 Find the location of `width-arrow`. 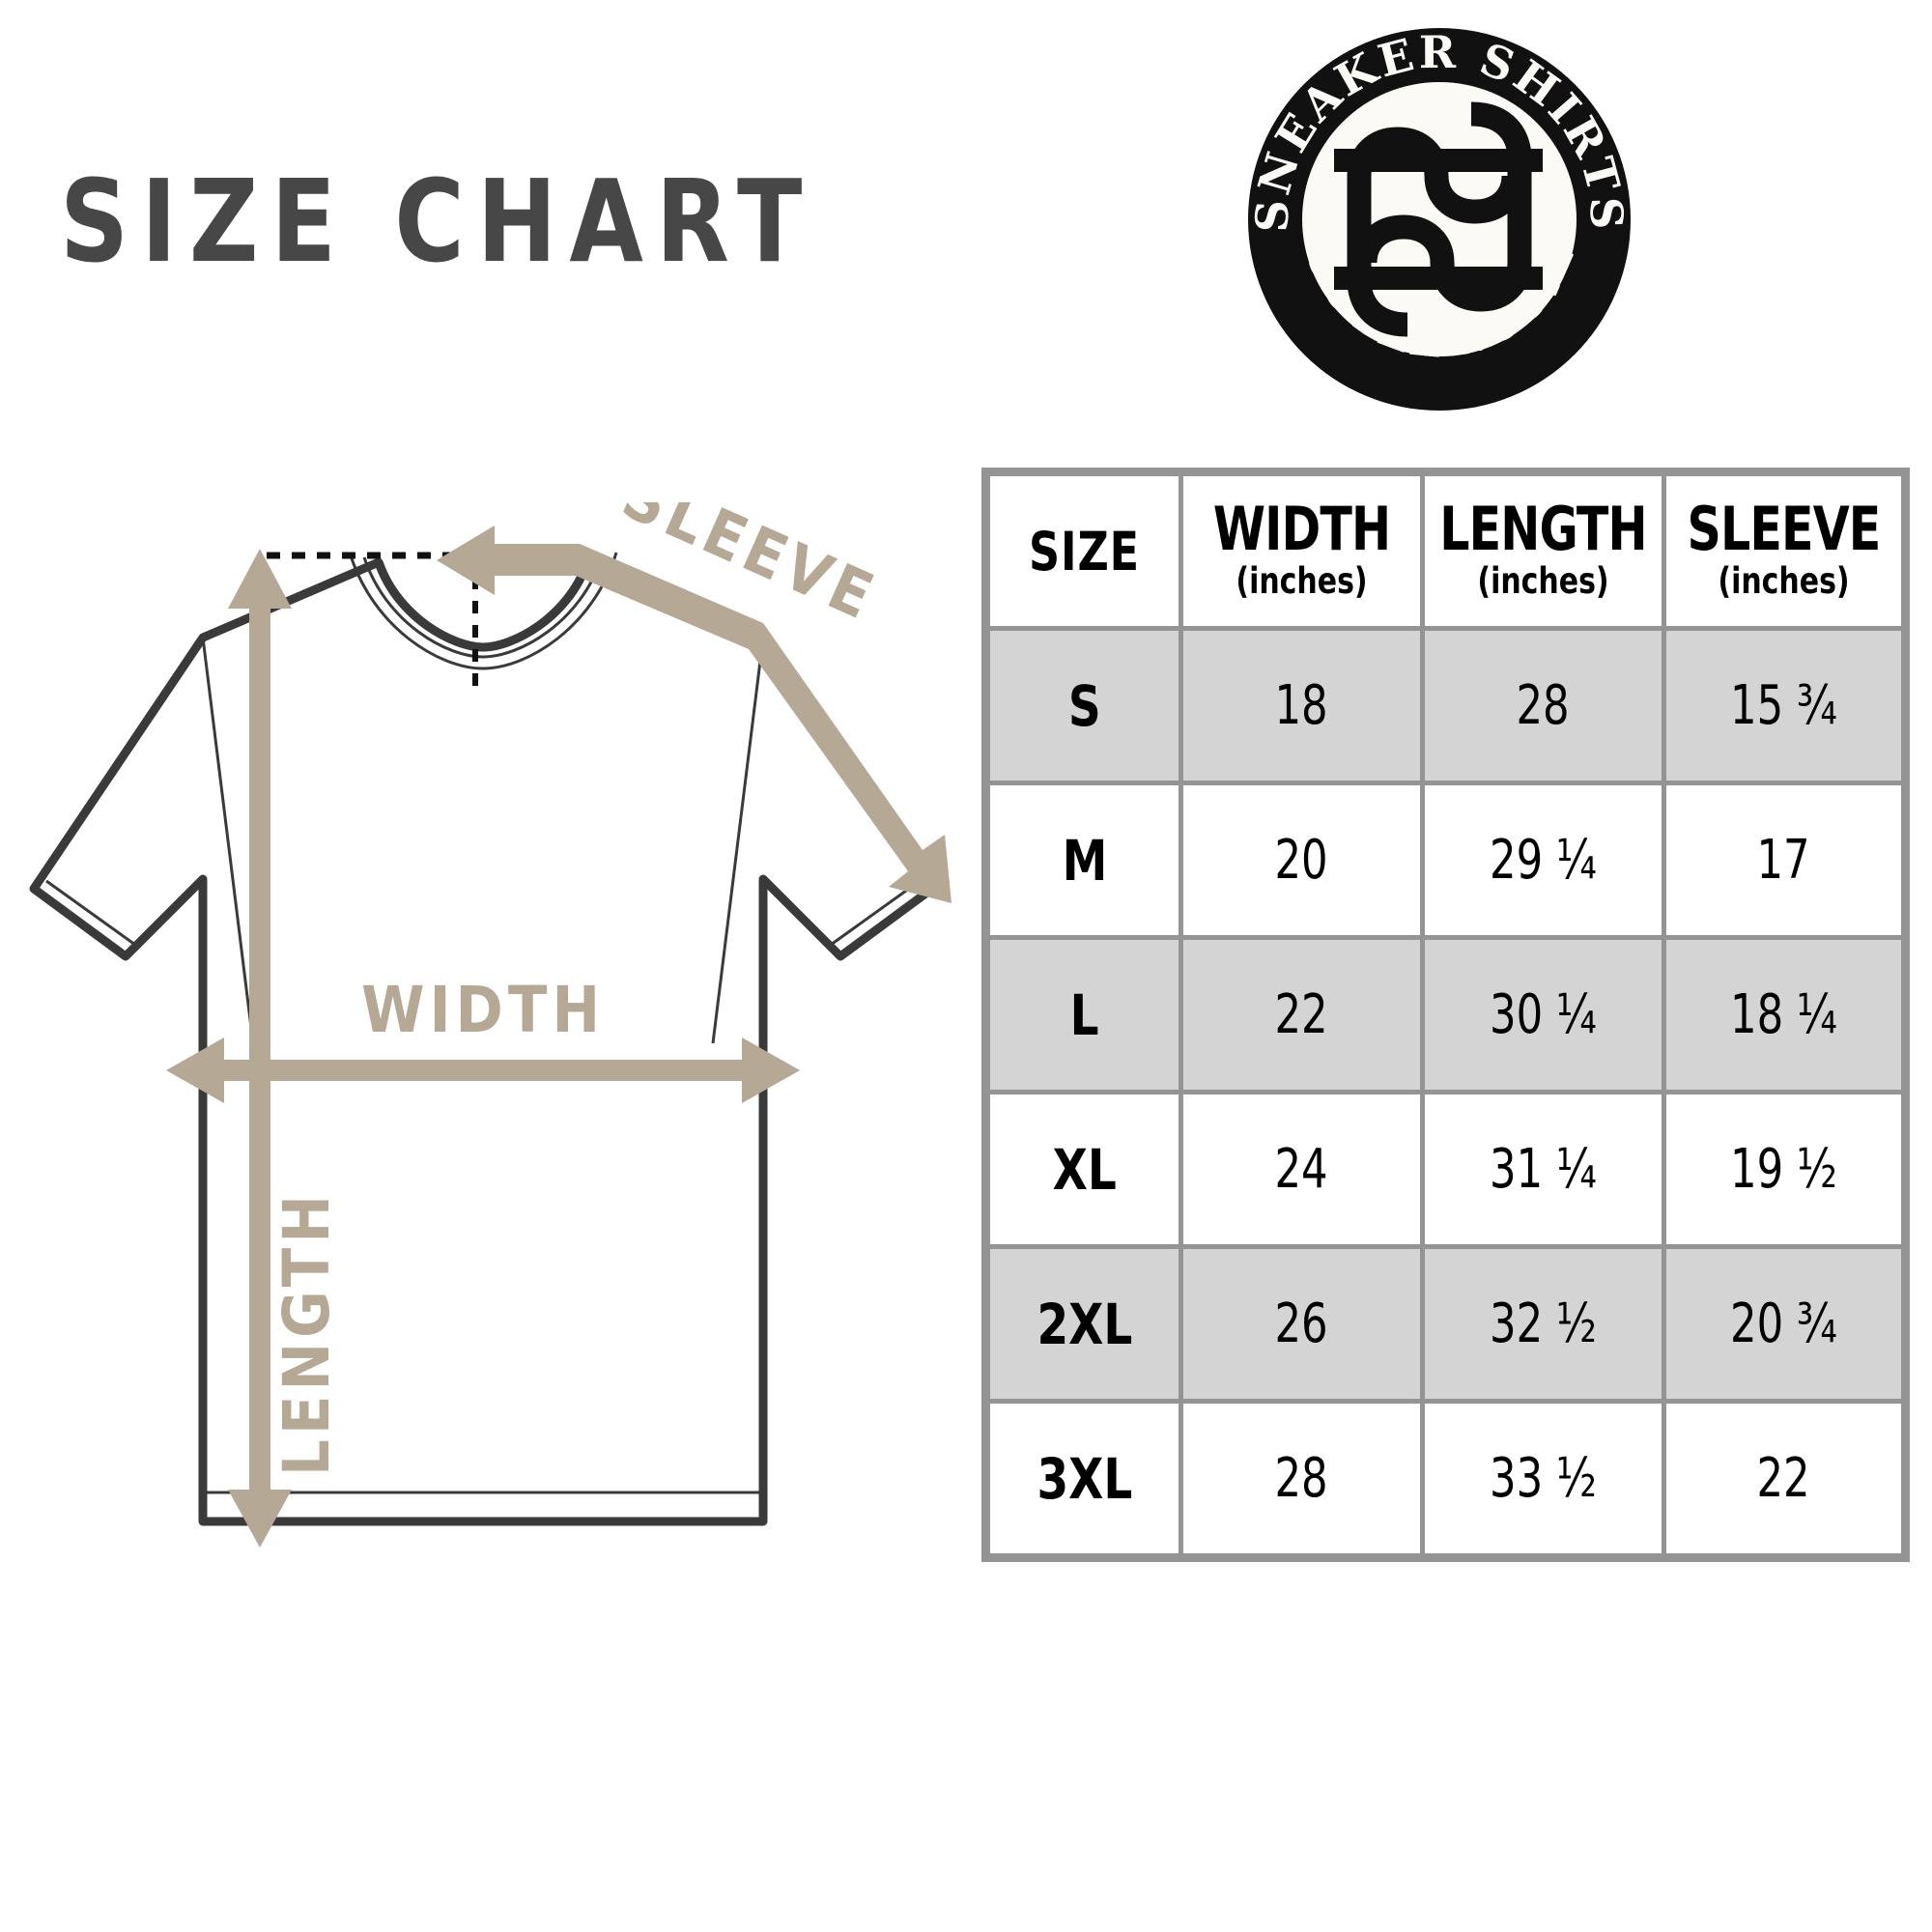

width-arrow is located at coordinates (483, 1070).